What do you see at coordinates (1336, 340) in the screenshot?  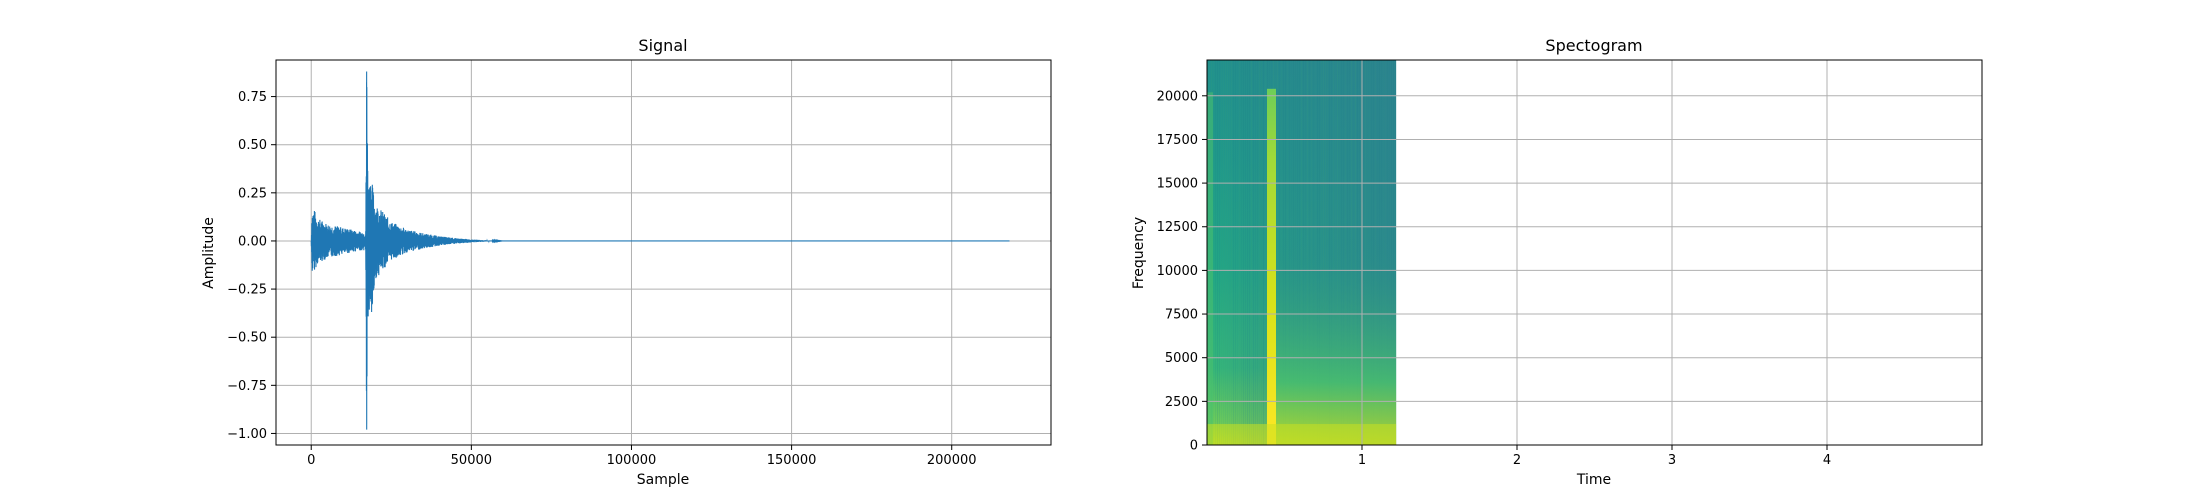 I see `spectrogram-tail` at bounding box center [1336, 340].